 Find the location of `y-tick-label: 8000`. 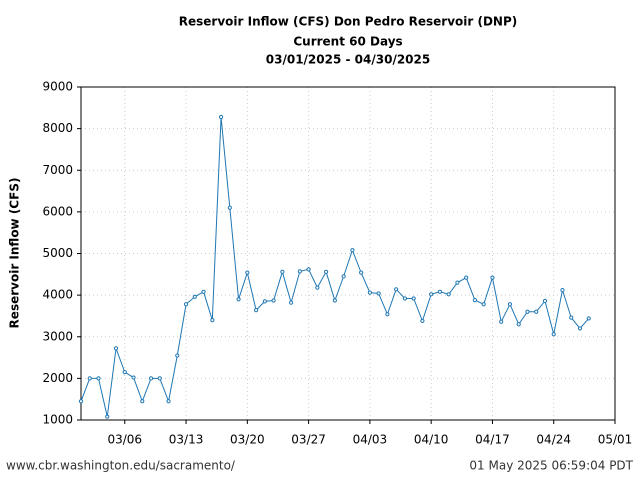

y-tick-label: 8000 is located at coordinates (57, 128).